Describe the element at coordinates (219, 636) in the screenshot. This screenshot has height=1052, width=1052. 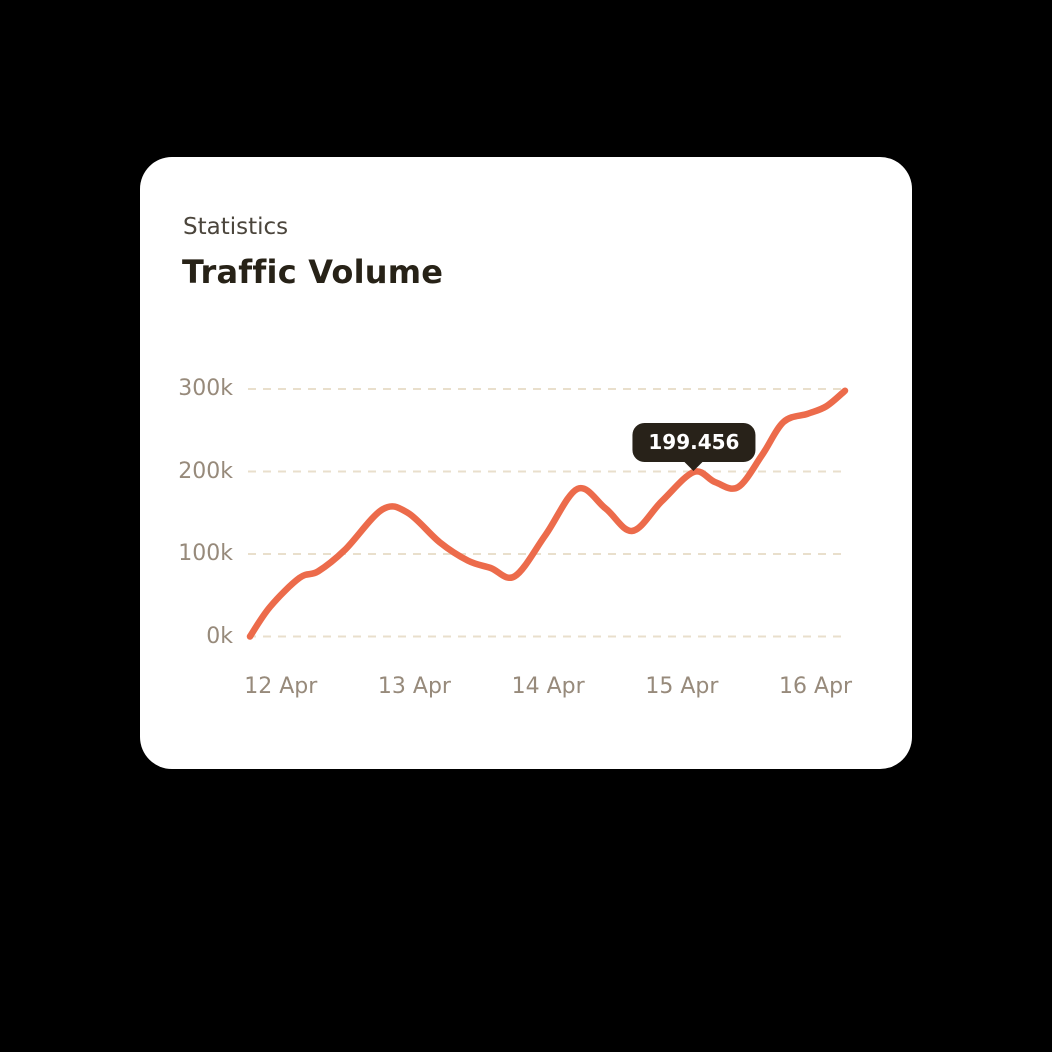
I see `y-axis-label: 0k` at that location.